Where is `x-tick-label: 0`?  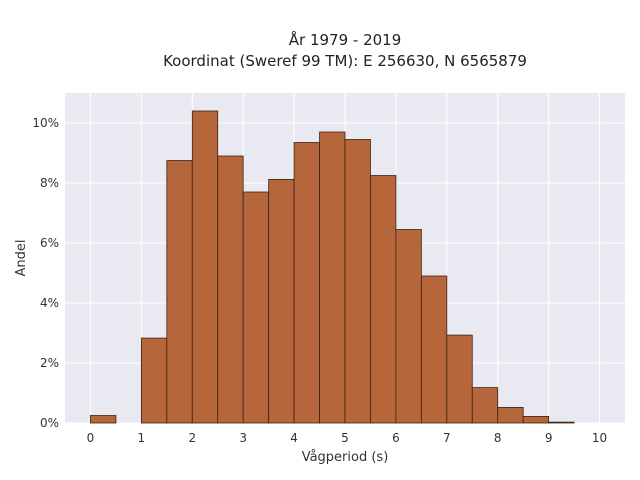
x-tick-label: 0 is located at coordinates (91, 438).